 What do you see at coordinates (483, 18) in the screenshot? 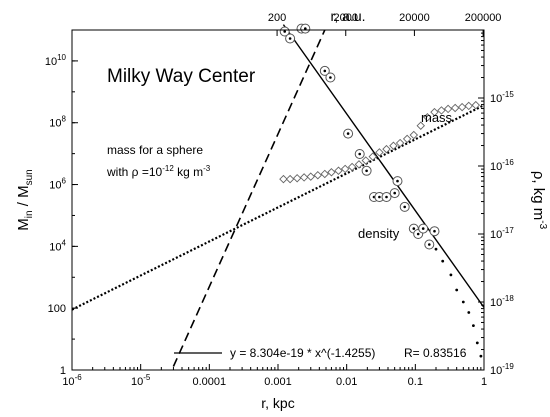
I see `x2-tick-label: 200000` at bounding box center [483, 18].